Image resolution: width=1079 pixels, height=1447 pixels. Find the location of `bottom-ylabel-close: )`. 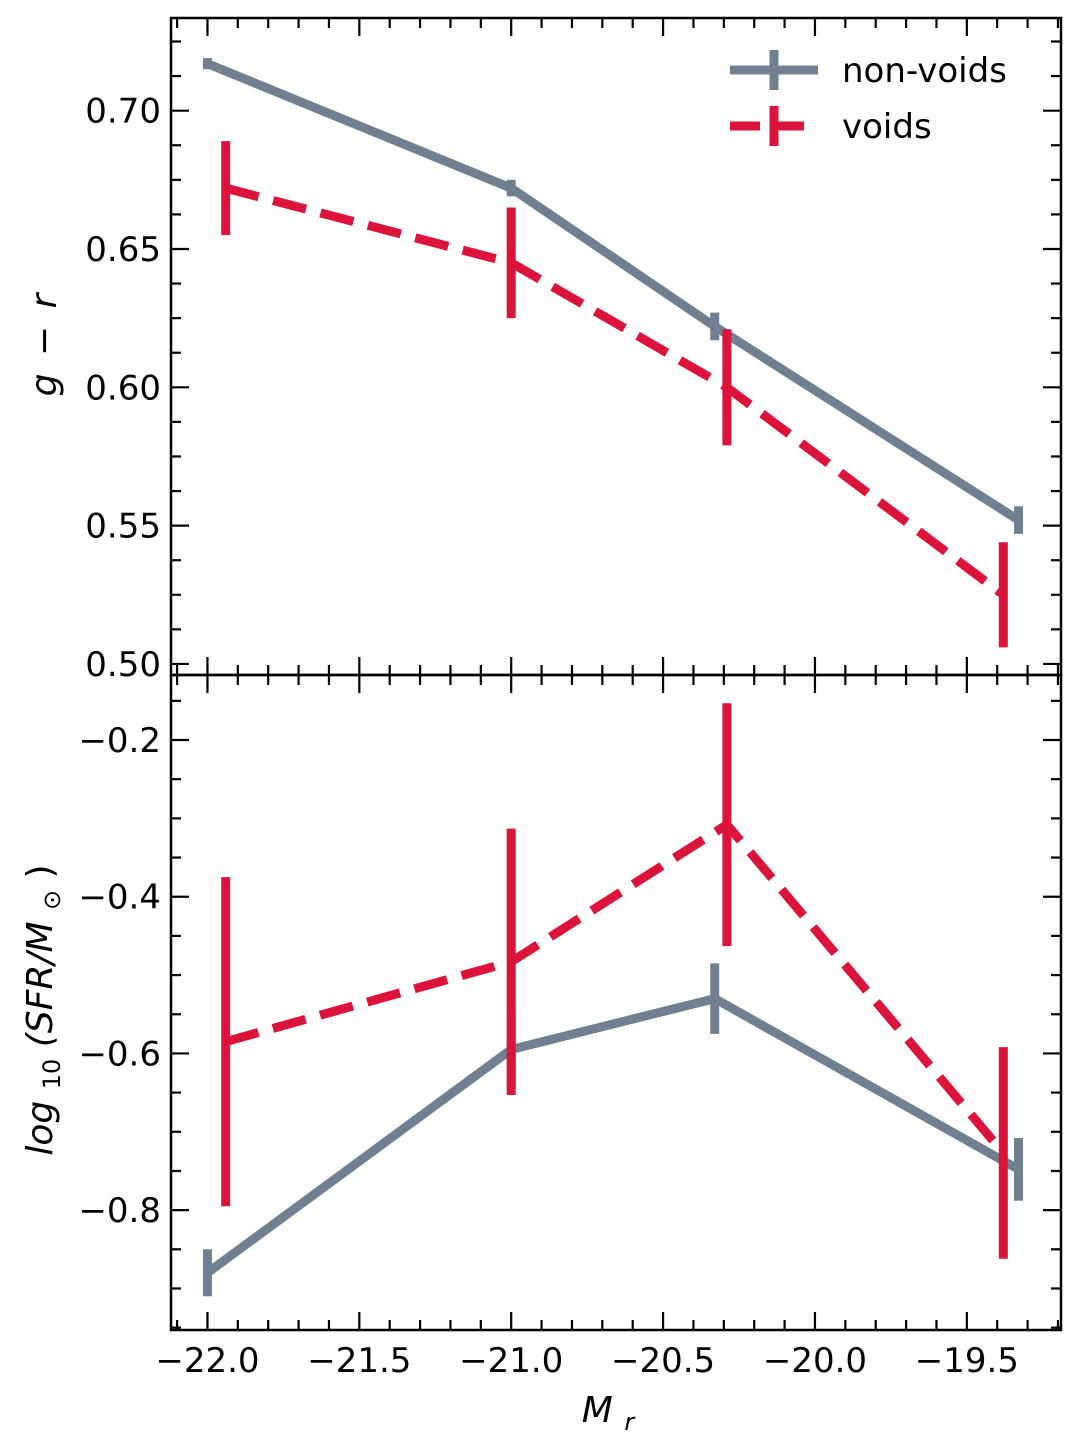

bottom-ylabel-close: ) is located at coordinates (40, 871).